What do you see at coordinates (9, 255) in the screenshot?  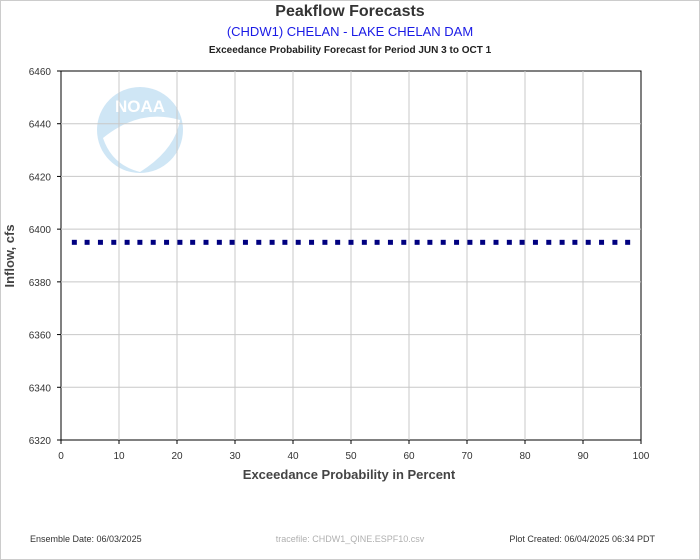 I see `y-axis-title: Inflow, cfs` at bounding box center [9, 255].